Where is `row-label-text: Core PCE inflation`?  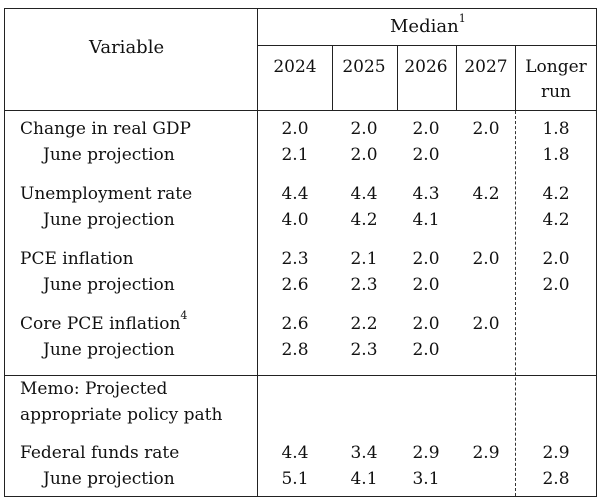 row-label-text: Core PCE inflation is located at coordinates (100, 324).